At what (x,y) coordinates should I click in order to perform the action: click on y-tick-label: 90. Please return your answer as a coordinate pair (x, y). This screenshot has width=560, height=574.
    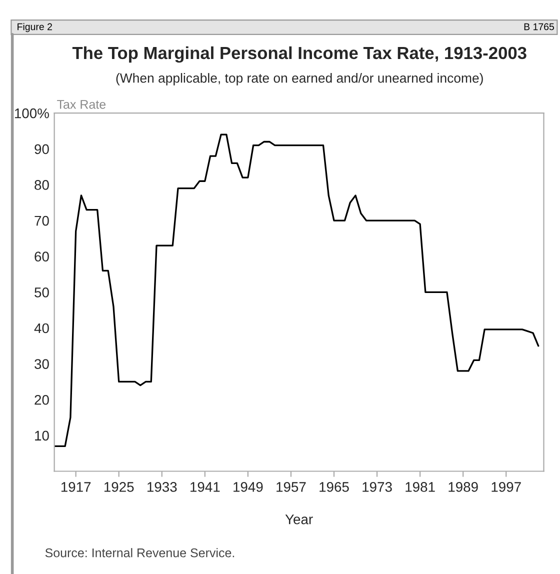
    Looking at the image, I should click on (41, 149).